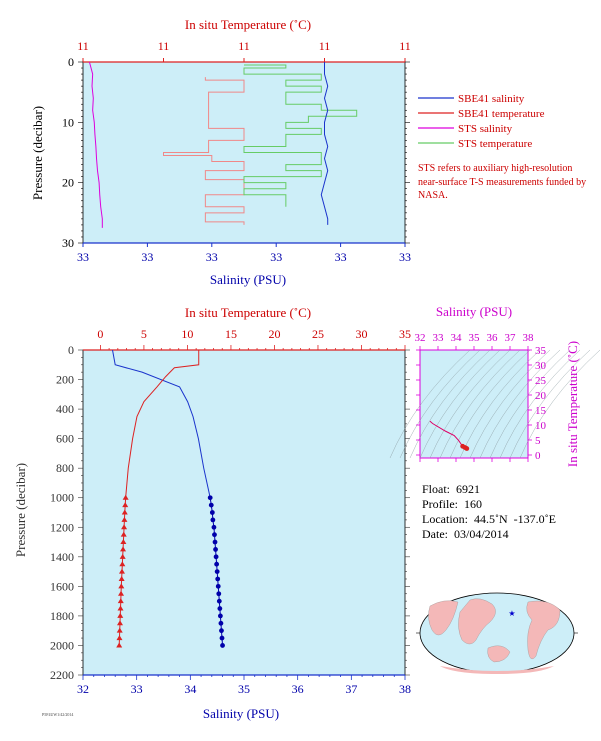 Image resolution: width=601 pixels, height=741 pixels. I want to click on footer-code: P5F4UW1/42/2014, so click(57, 714).